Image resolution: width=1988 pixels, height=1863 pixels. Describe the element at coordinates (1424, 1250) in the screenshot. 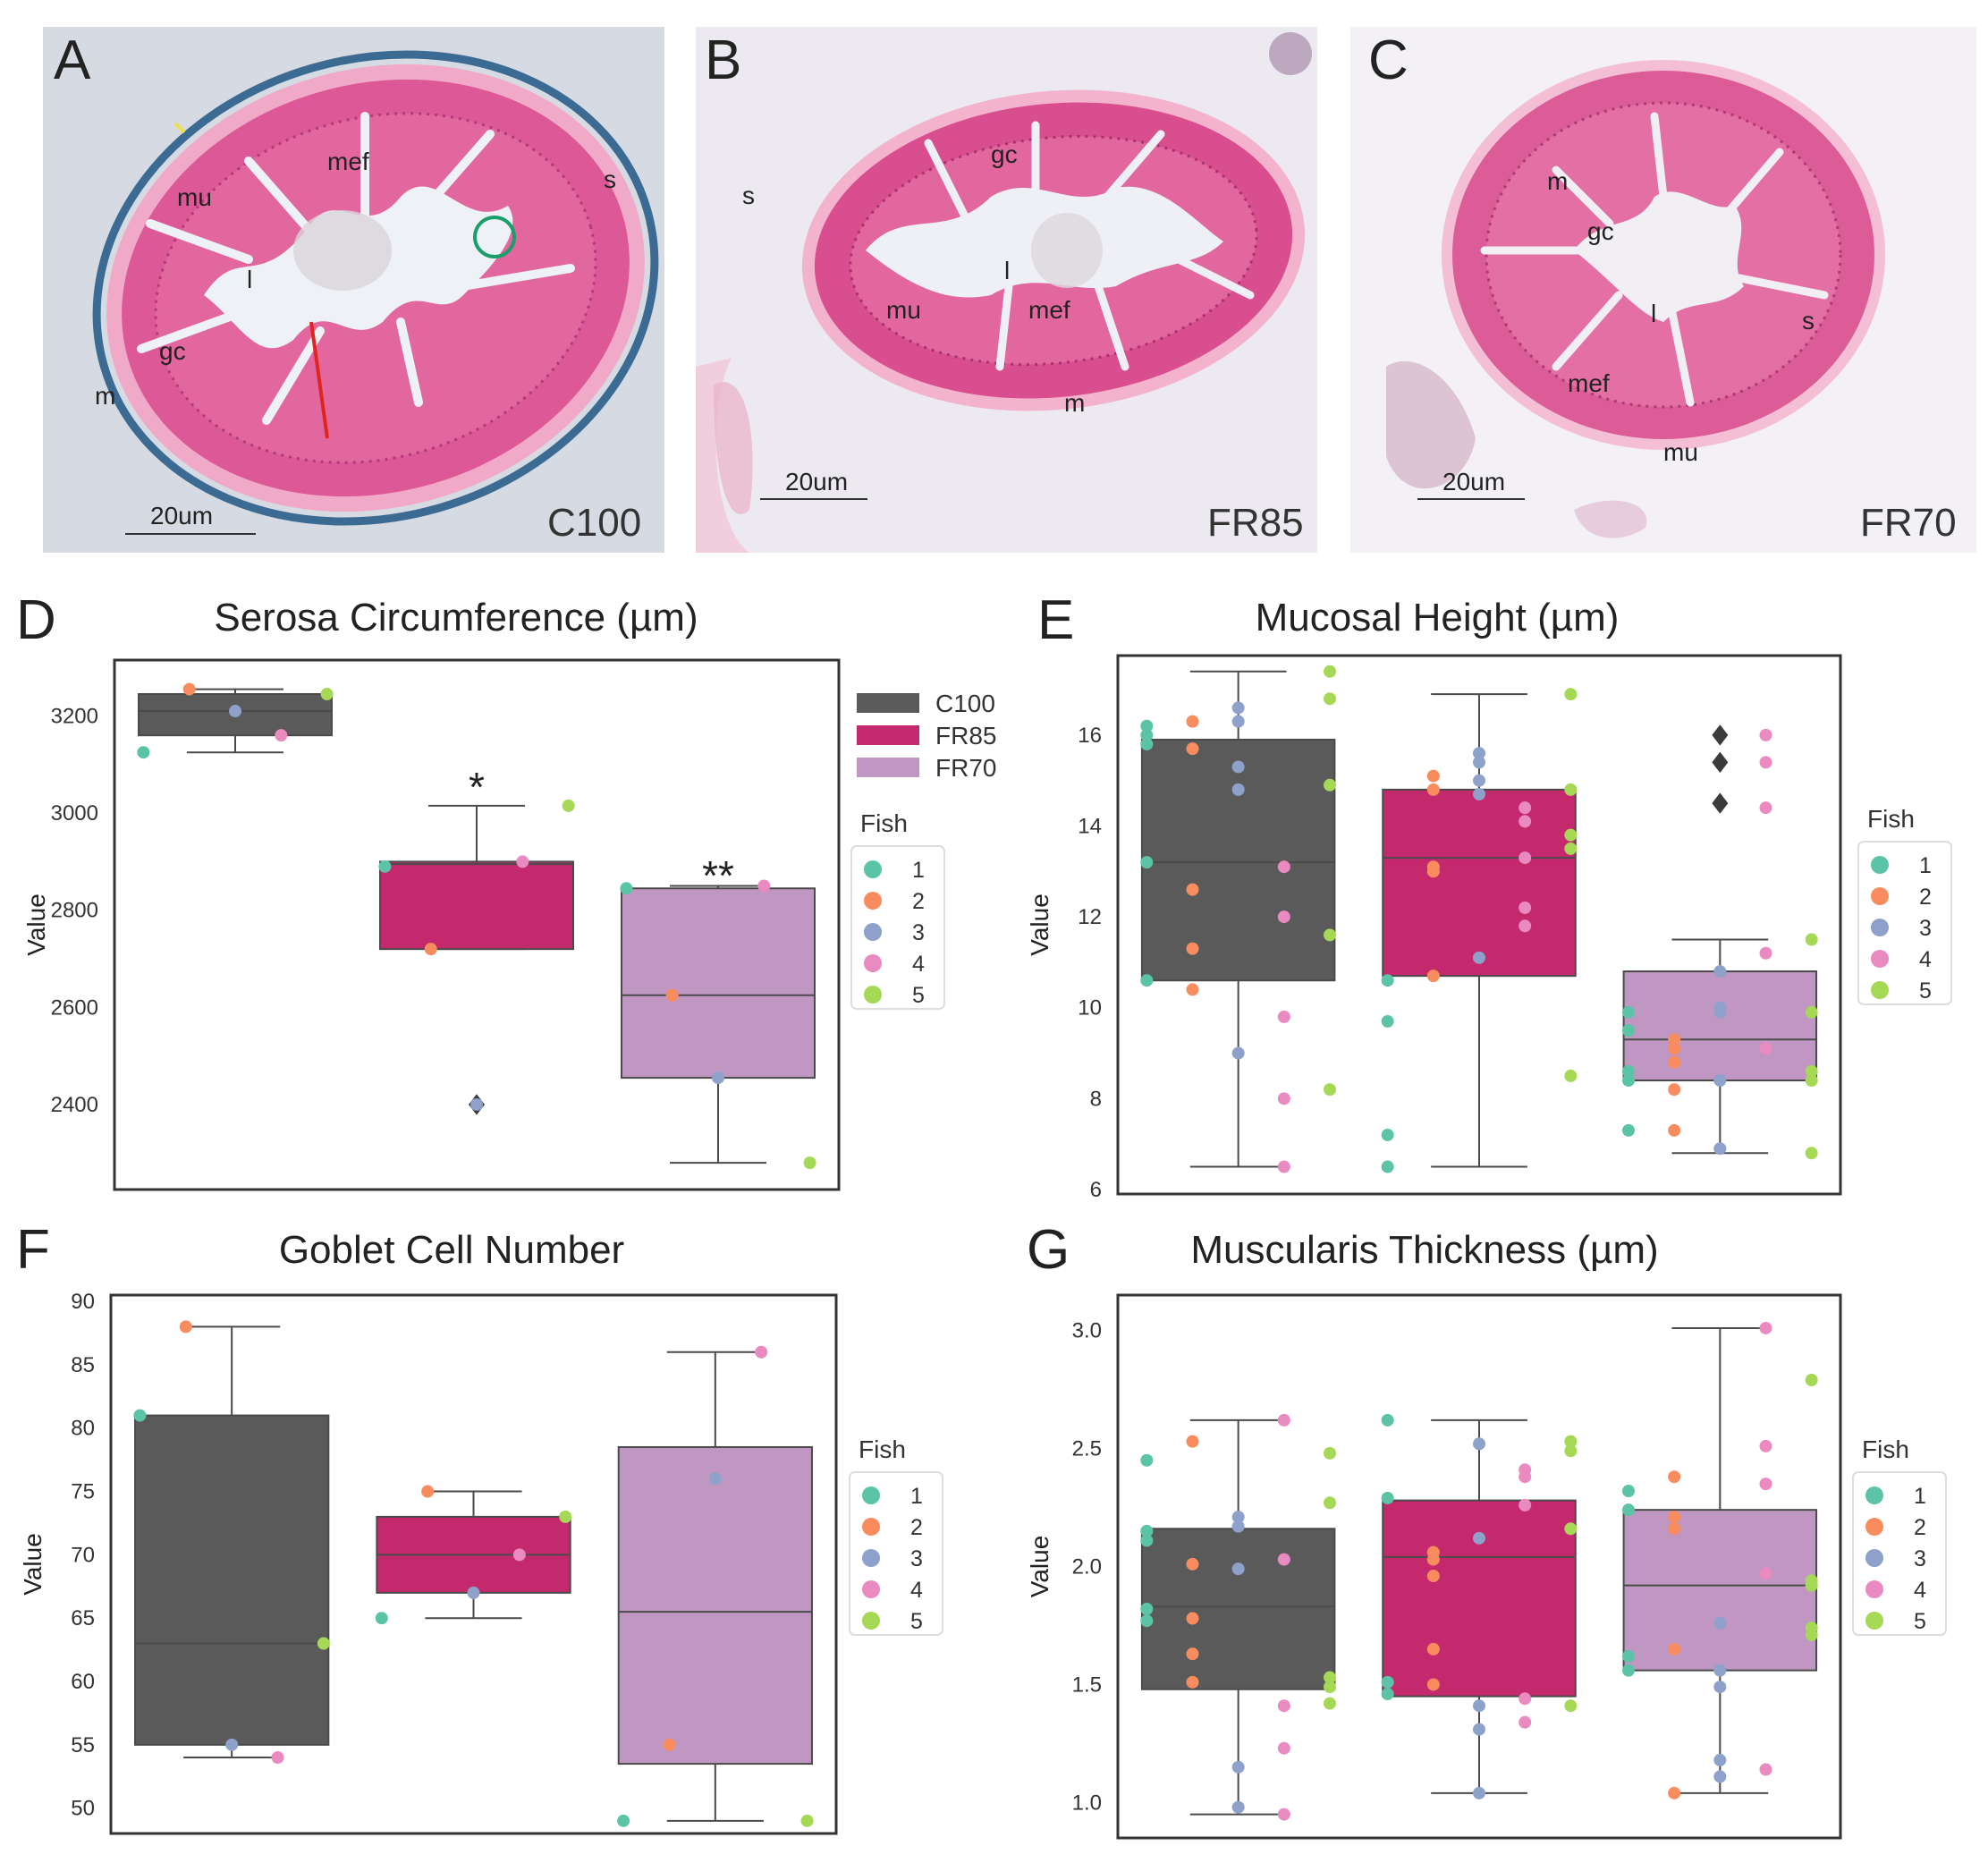

I see `chart-g-title: Muscularis Thickness (µm)` at that location.